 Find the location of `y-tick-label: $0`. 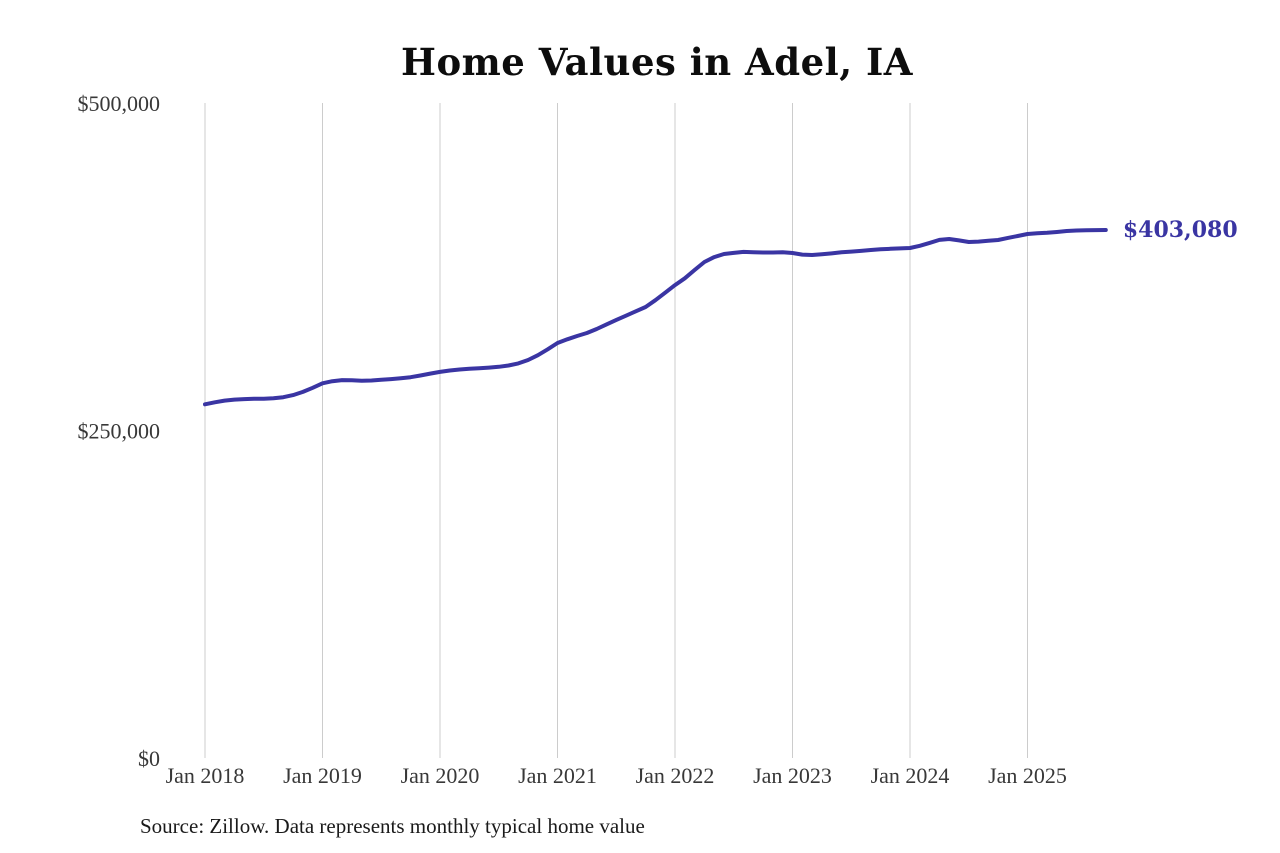

y-tick-label: $0 is located at coordinates (149, 758).